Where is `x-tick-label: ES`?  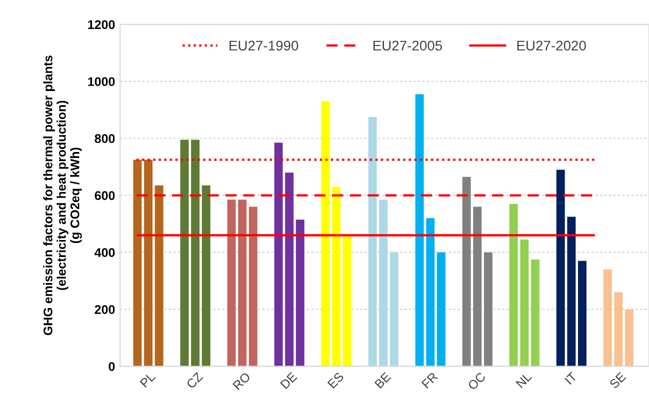 x-tick-label: ES is located at coordinates (335, 380).